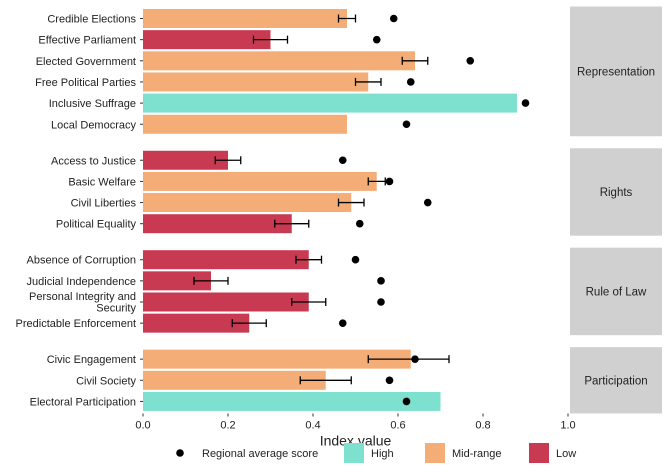 The height and width of the screenshot is (472, 668). What do you see at coordinates (482, 425) in the screenshot?
I see `x-axis-tick-label: 0.8` at bounding box center [482, 425].